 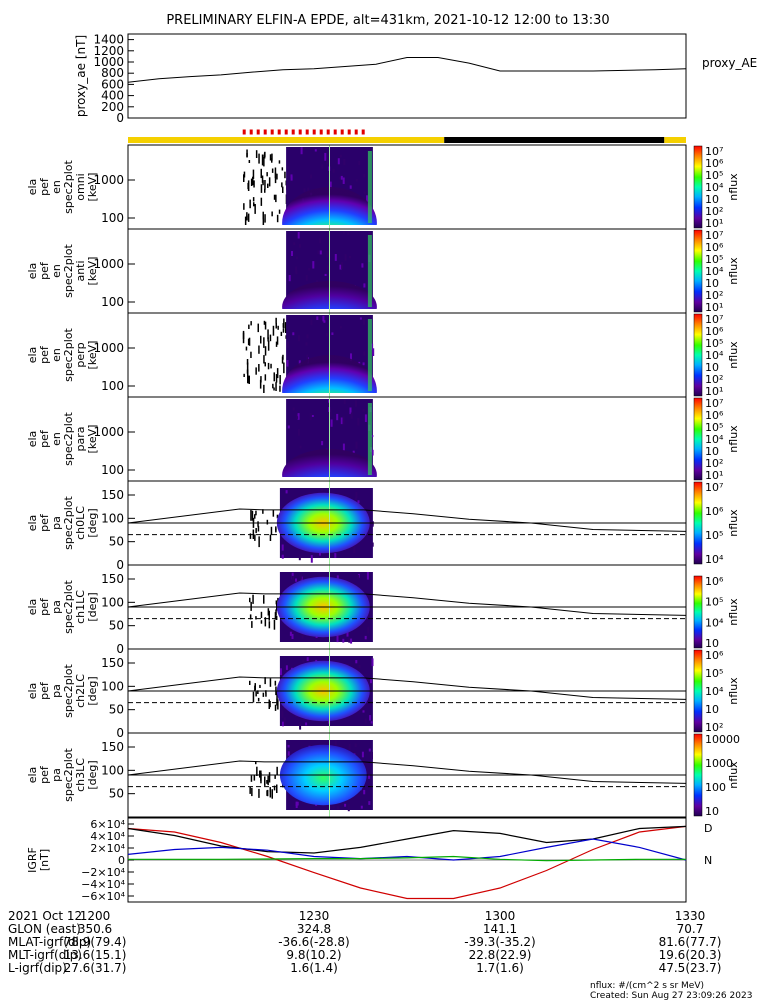 I want to click on colorbar-tick-label: 10⁵, so click(x=714, y=535).